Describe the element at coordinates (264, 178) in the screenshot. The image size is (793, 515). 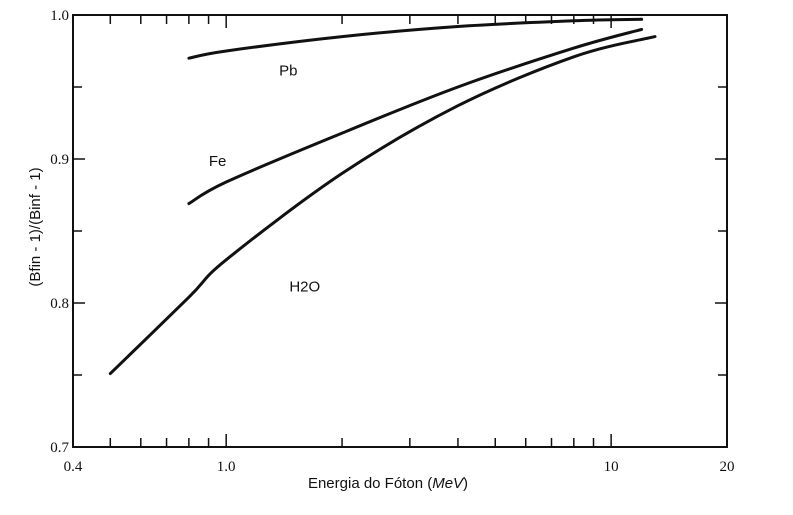
I see `series-labels: Pb Fe H2O` at that location.